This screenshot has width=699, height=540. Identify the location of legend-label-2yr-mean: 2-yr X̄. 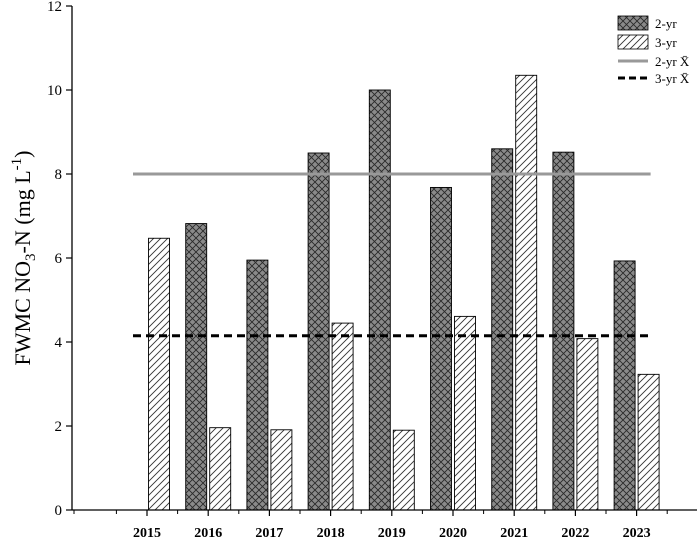
(672, 61).